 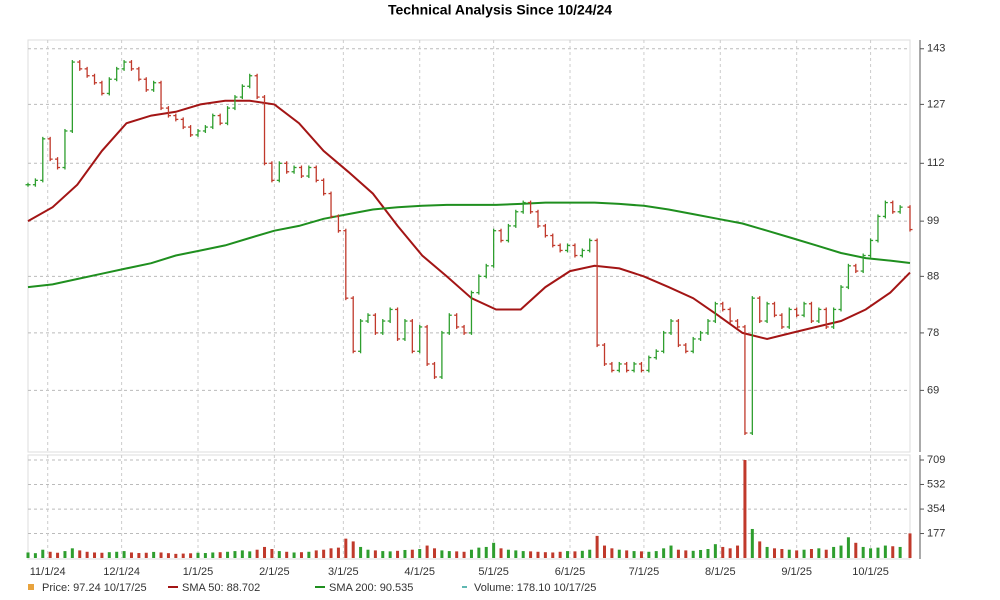 I want to click on y-tick-label: 69, so click(x=933, y=390).